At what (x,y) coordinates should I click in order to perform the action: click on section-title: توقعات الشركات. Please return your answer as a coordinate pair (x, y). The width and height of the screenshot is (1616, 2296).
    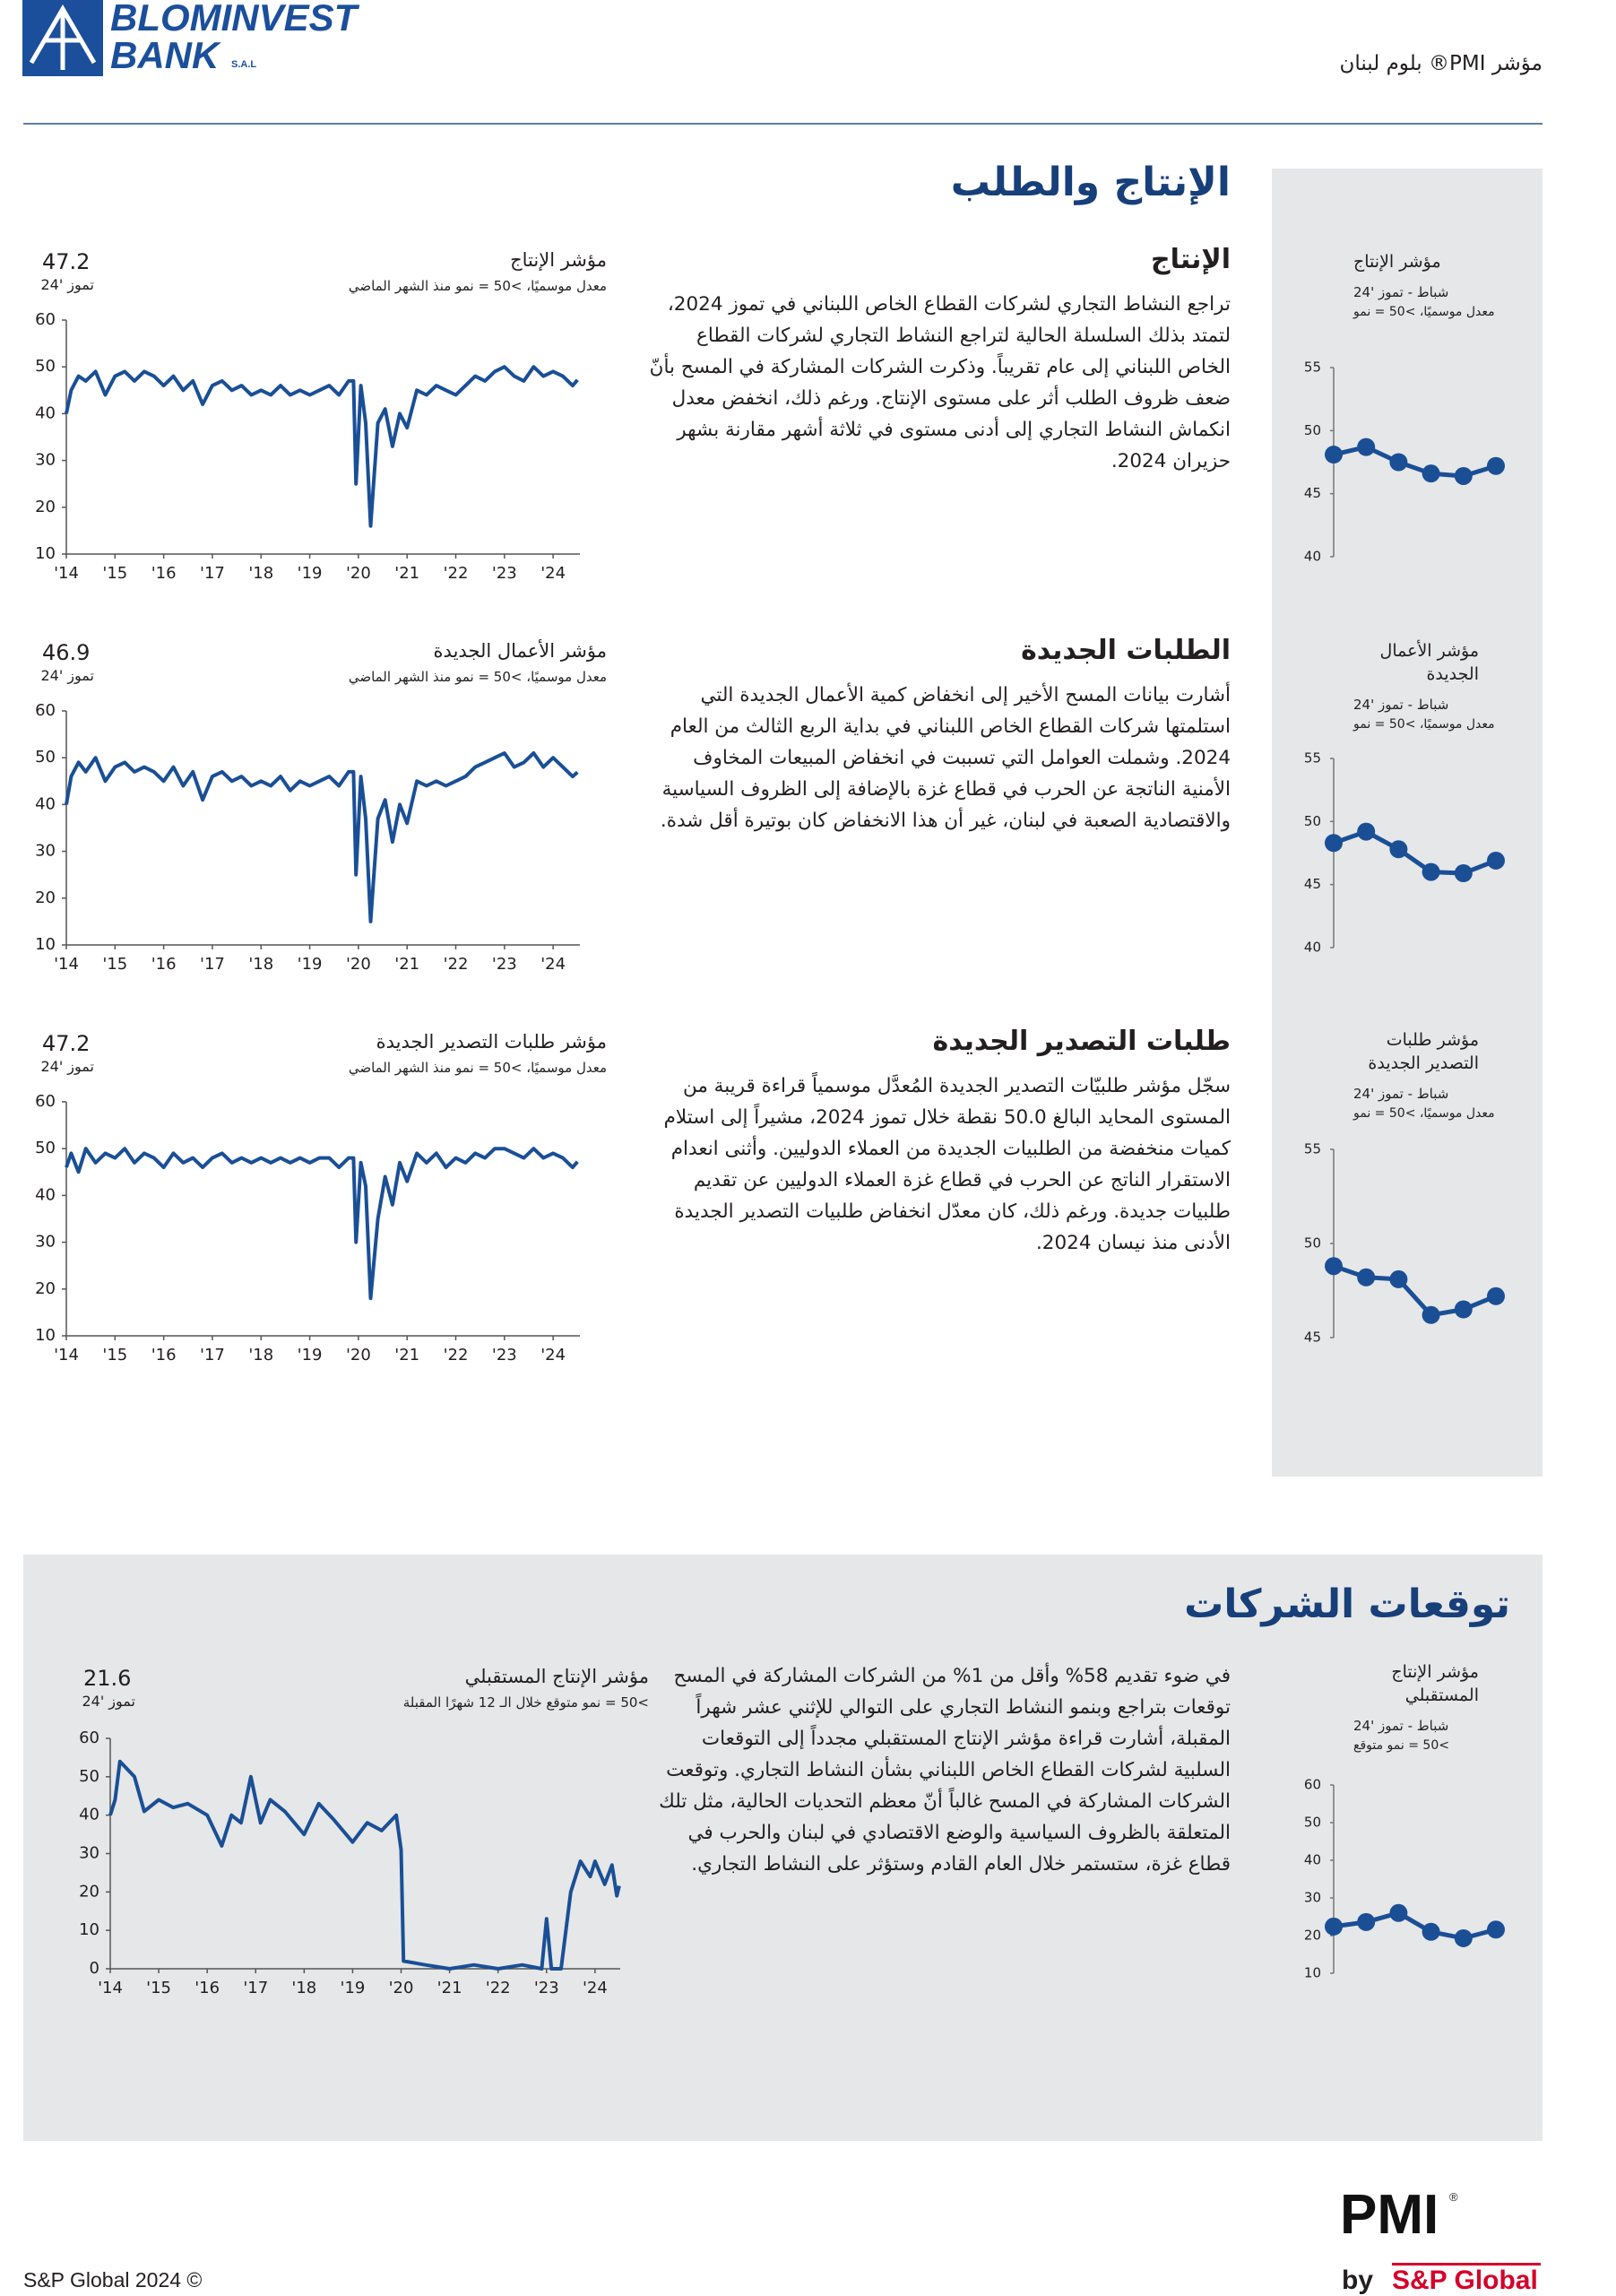
    Looking at the image, I should click on (1347, 1604).